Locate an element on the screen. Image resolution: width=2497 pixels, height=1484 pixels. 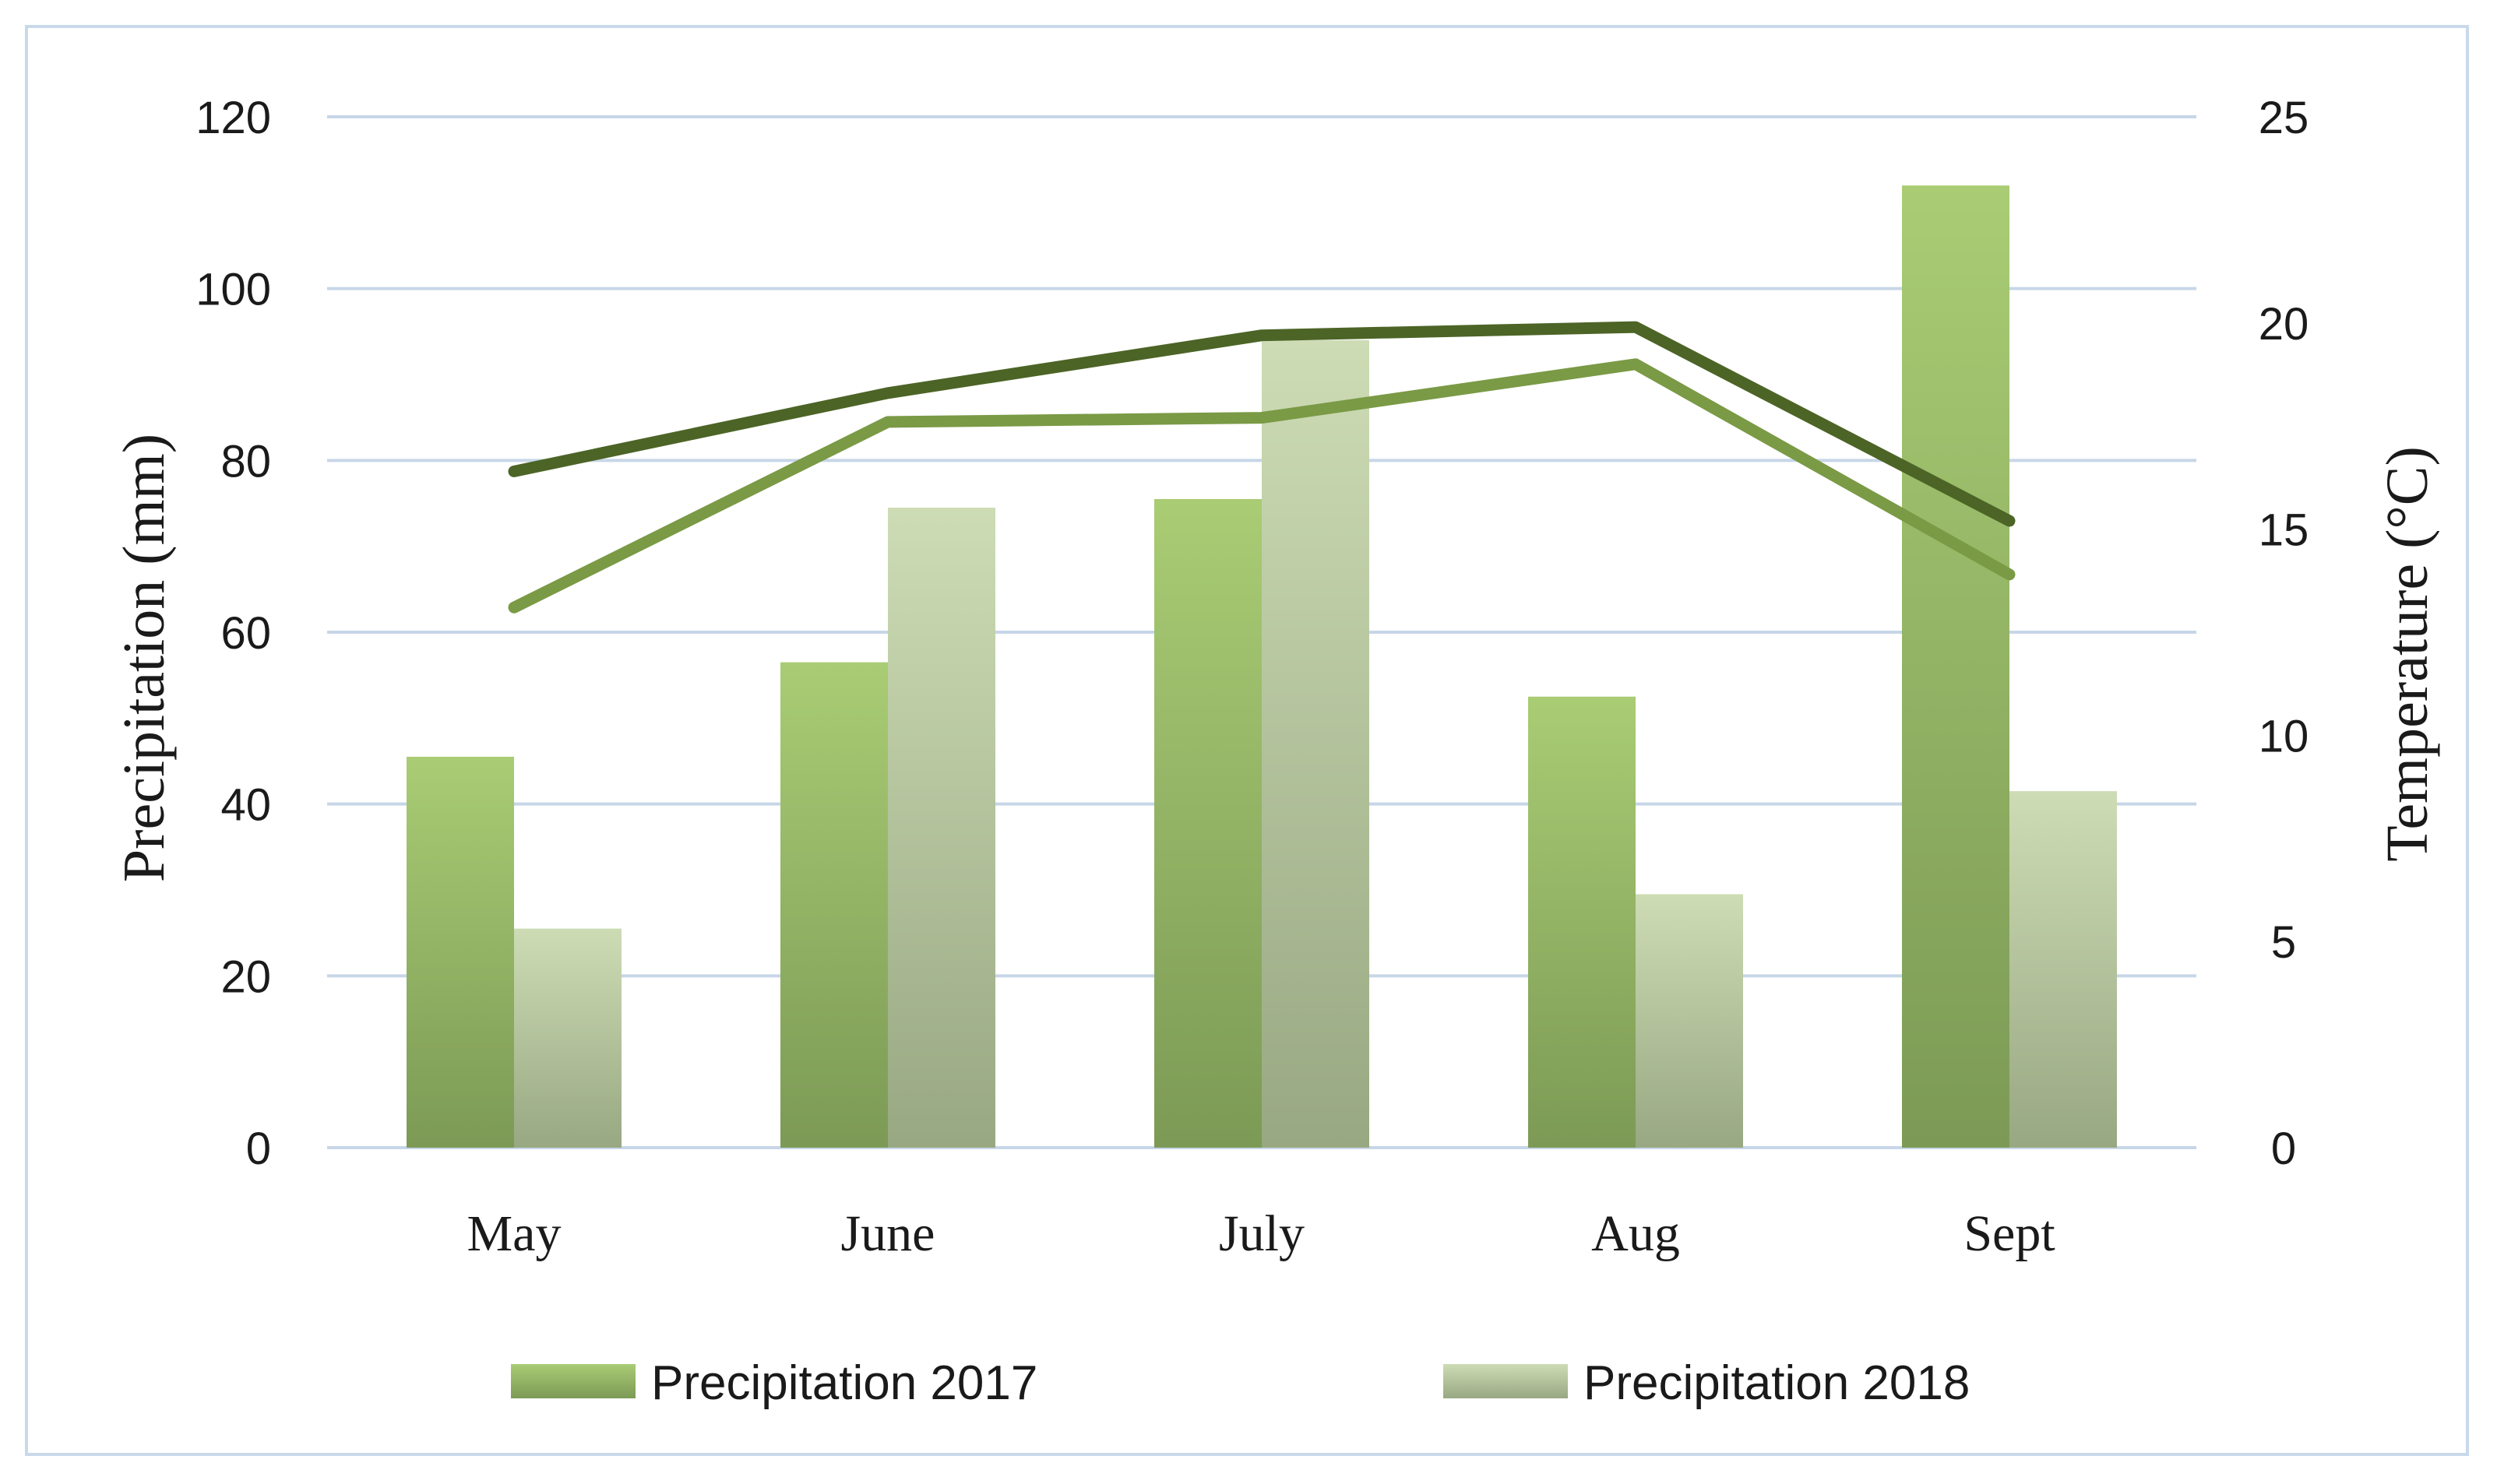
legend-swatch-2018 is located at coordinates (1505, 1381).